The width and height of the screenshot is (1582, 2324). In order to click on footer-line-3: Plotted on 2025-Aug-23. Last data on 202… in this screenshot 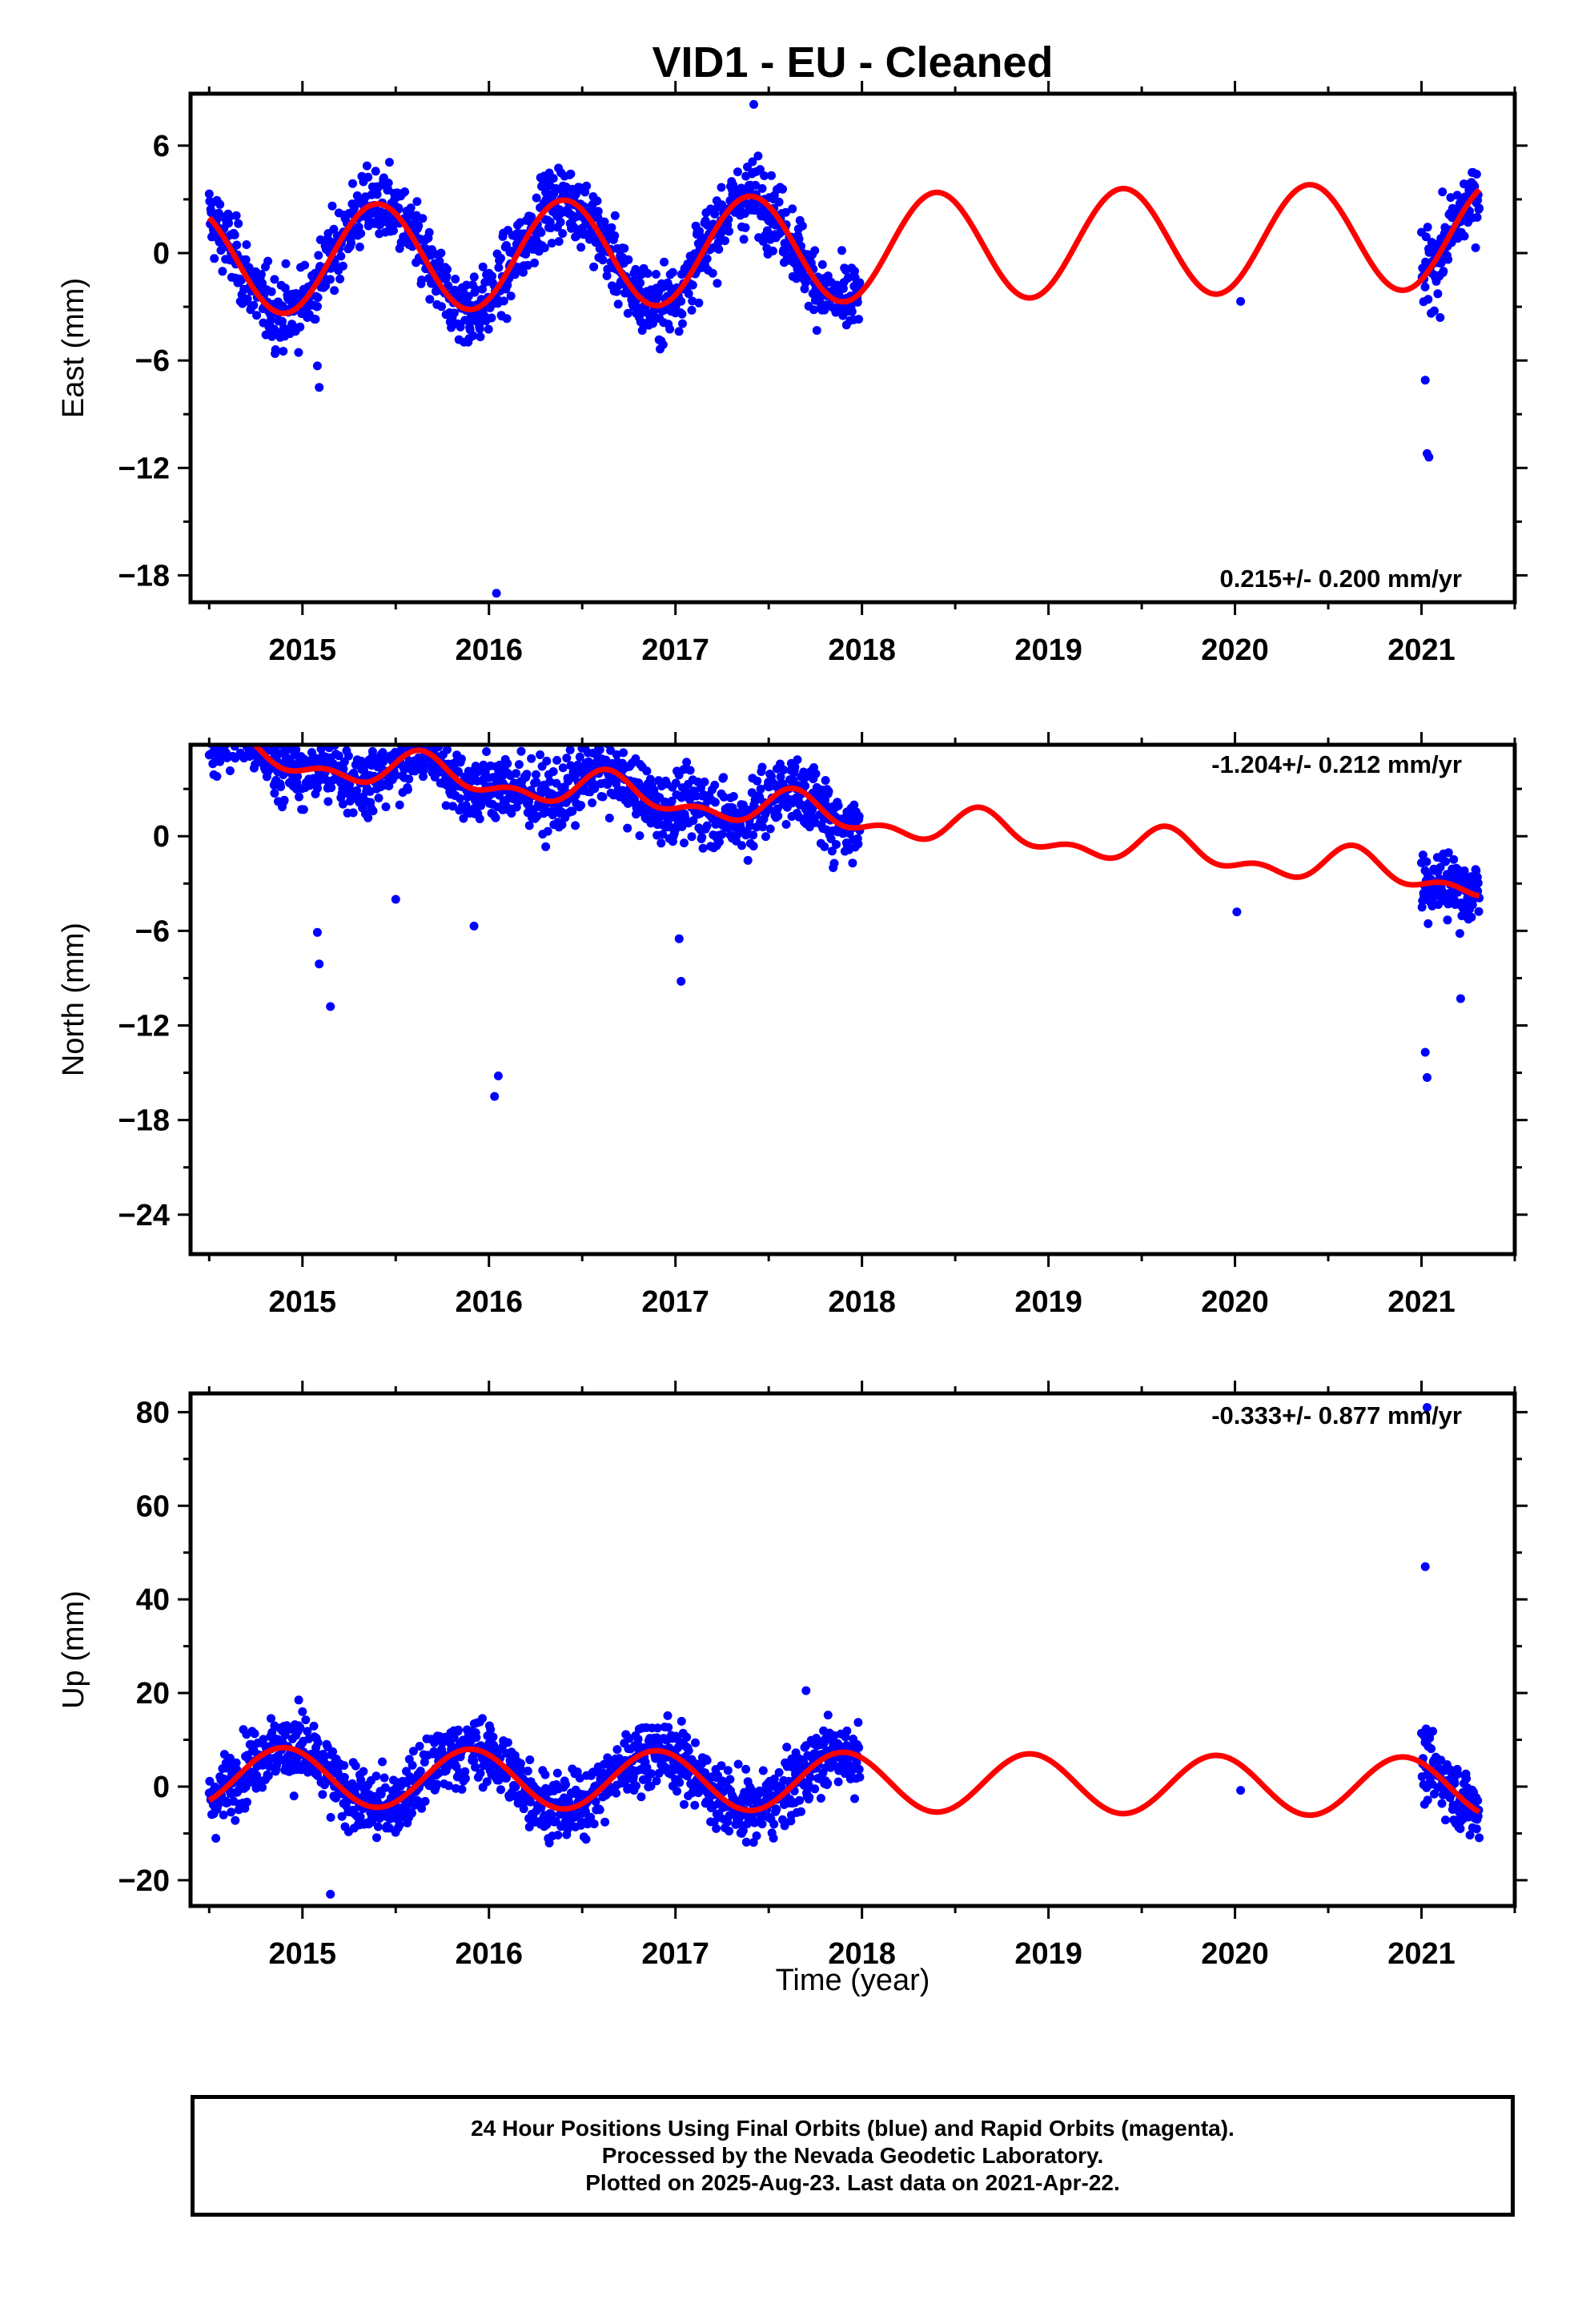, I will do `click(852, 2182)`.